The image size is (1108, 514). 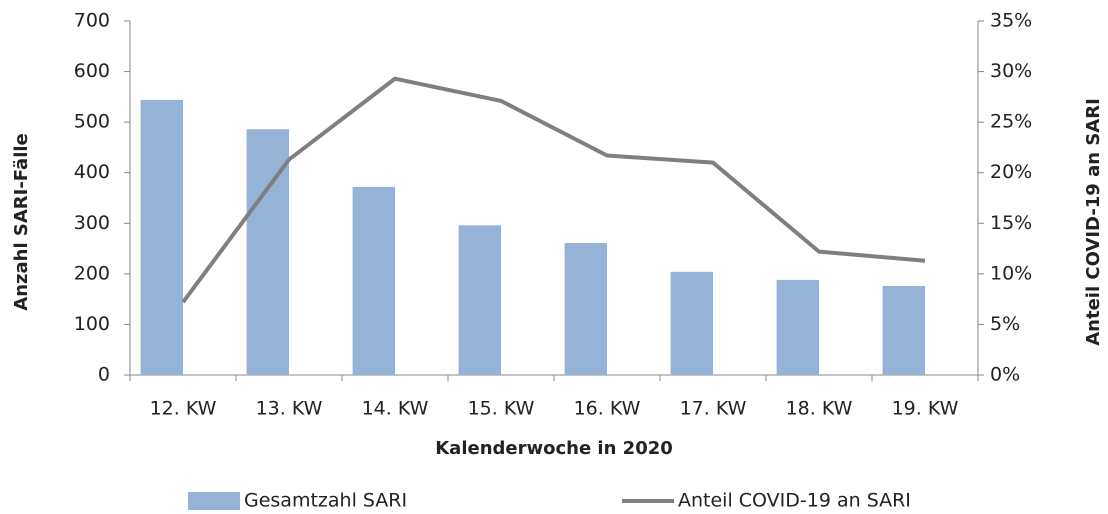 What do you see at coordinates (92, 223) in the screenshot?
I see `y-tick-label: 300` at bounding box center [92, 223].